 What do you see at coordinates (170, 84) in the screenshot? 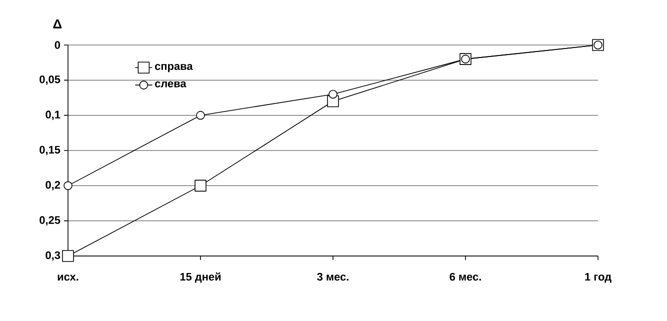
I see `legend-label: слева` at bounding box center [170, 84].